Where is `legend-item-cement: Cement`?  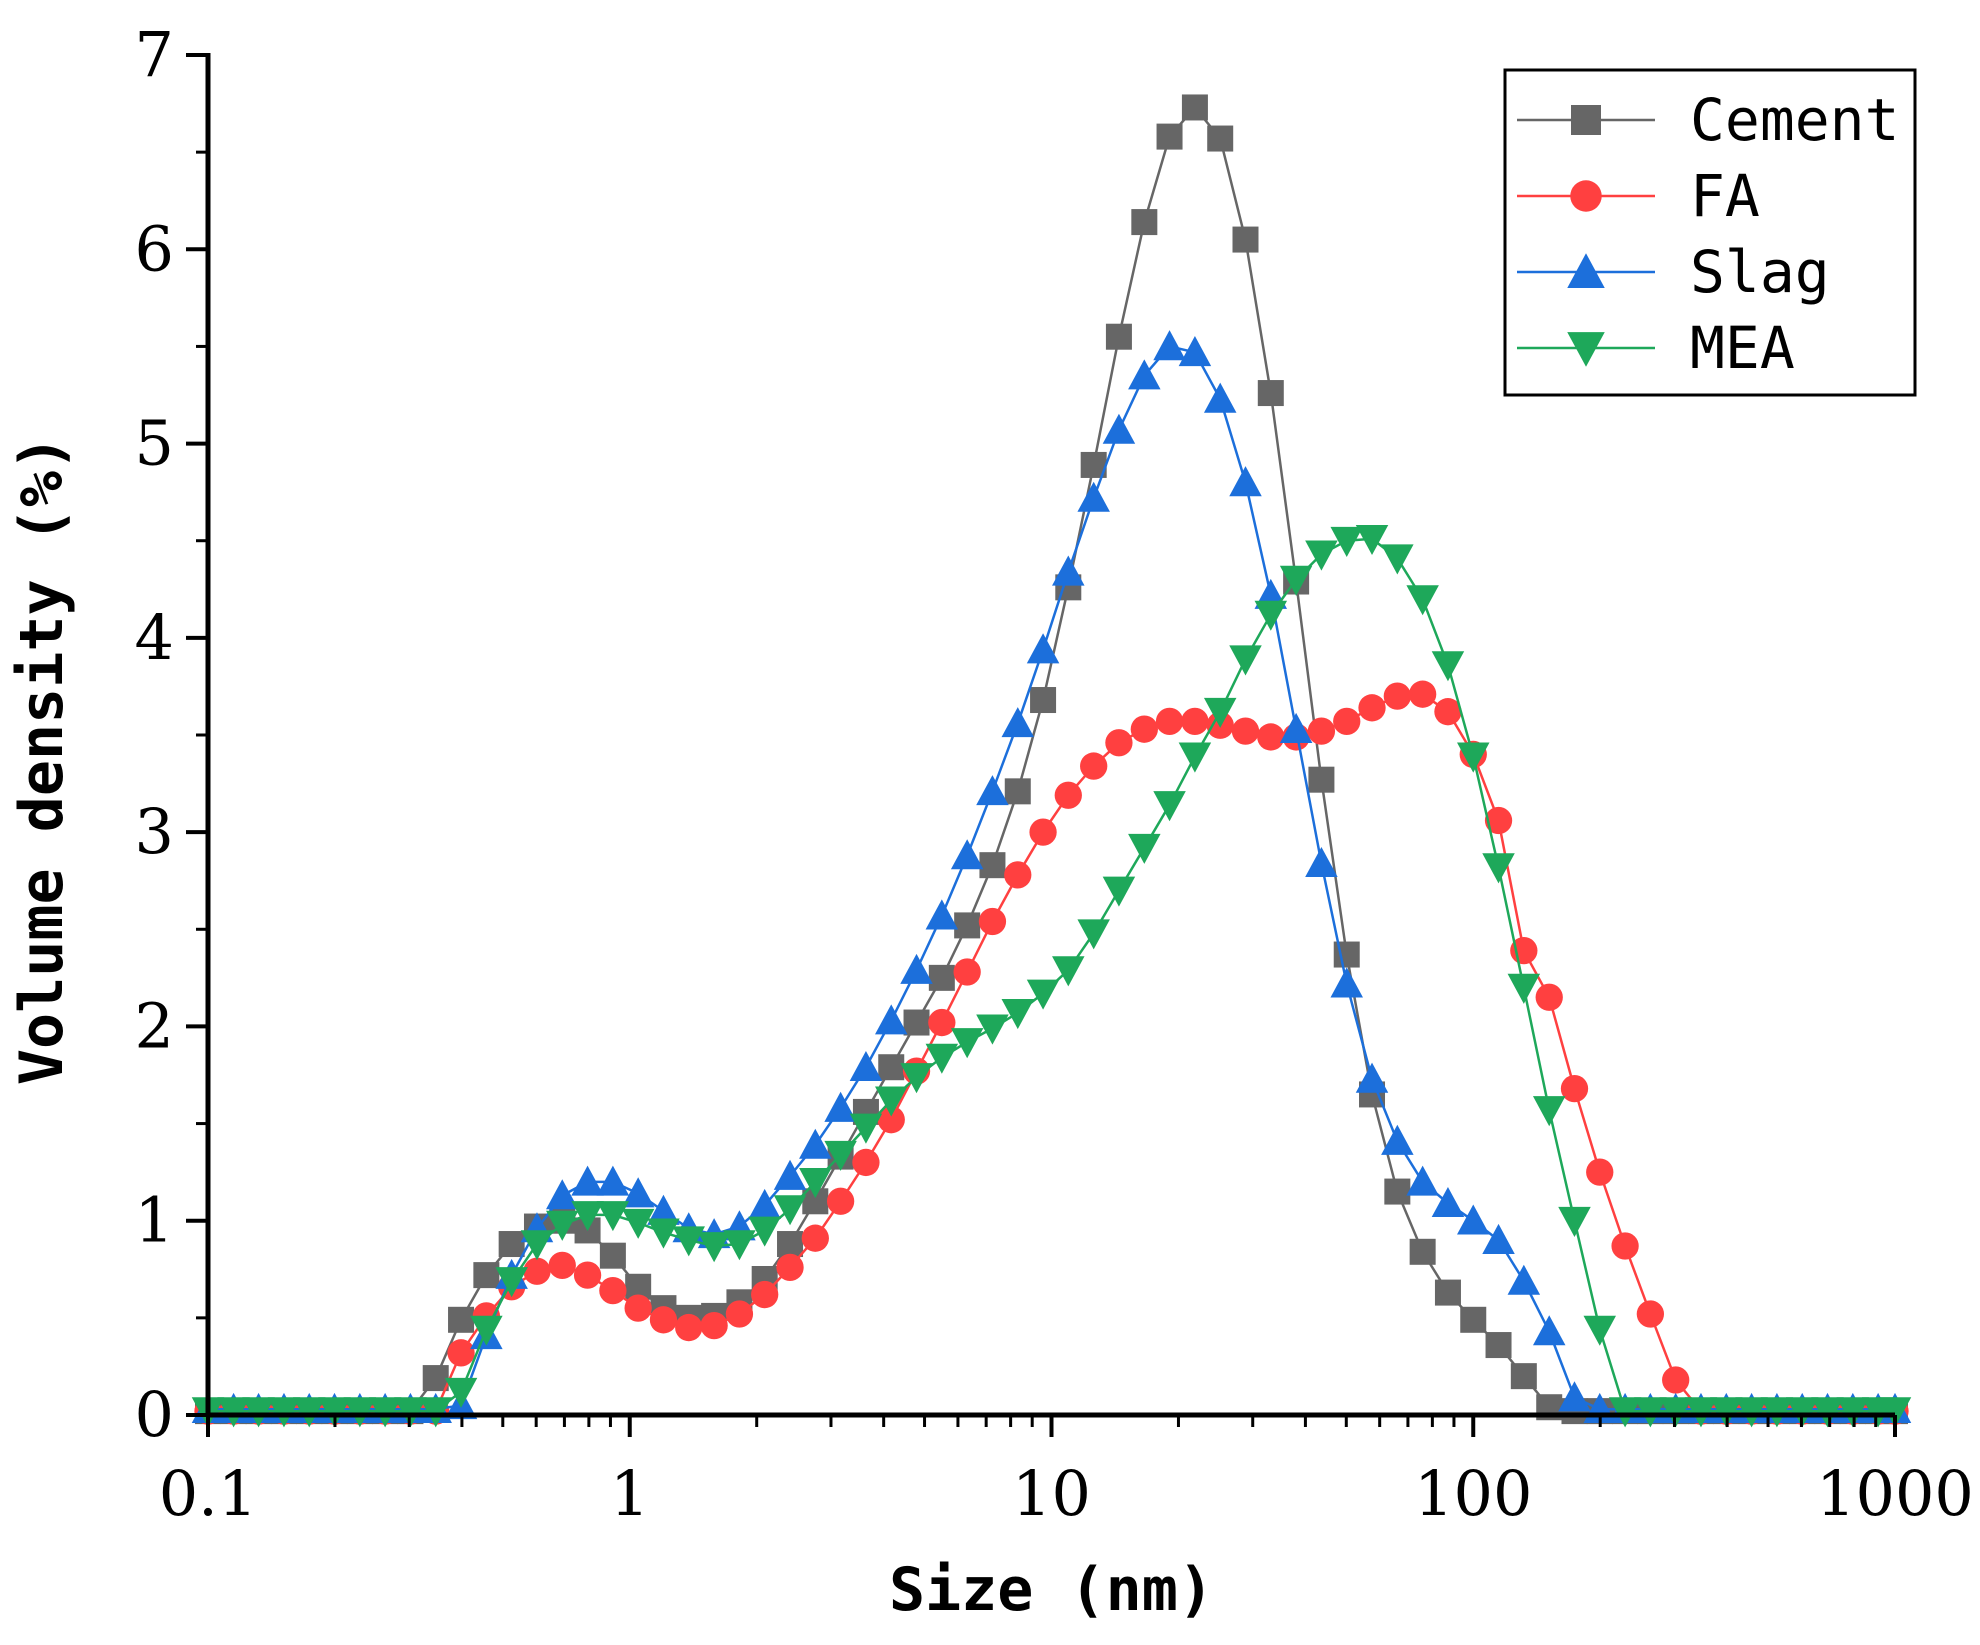 legend-item-cement: Cement is located at coordinates (1708, 120).